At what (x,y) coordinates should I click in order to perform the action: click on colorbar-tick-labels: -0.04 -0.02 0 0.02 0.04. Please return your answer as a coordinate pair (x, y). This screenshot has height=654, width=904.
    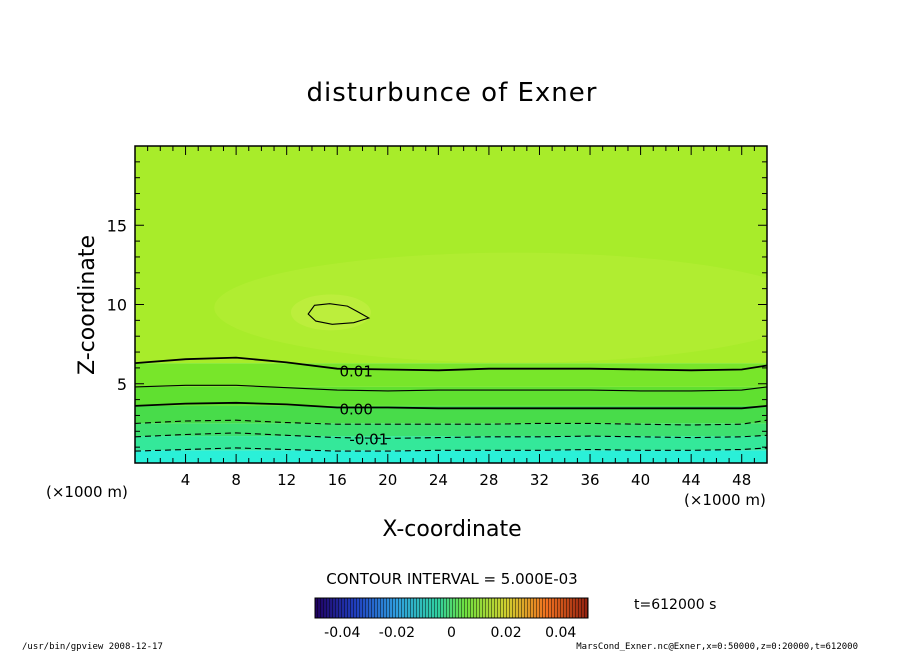
    Looking at the image, I should click on (450, 633).